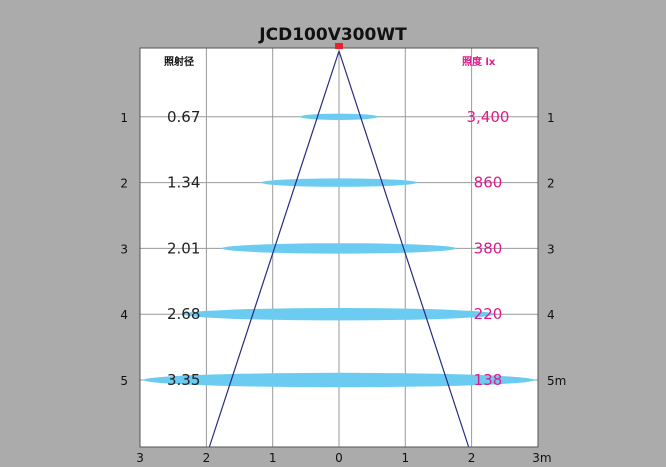  I want to click on illuminance-value: 3,400, so click(488, 117).